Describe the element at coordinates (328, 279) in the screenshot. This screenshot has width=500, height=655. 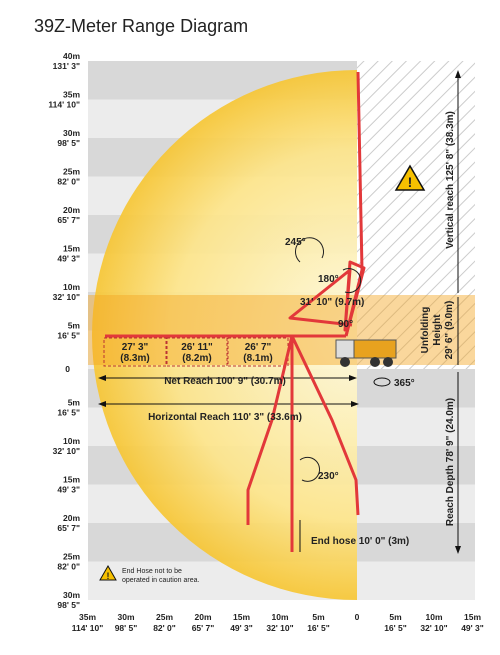
I see `angle: 180°` at that location.